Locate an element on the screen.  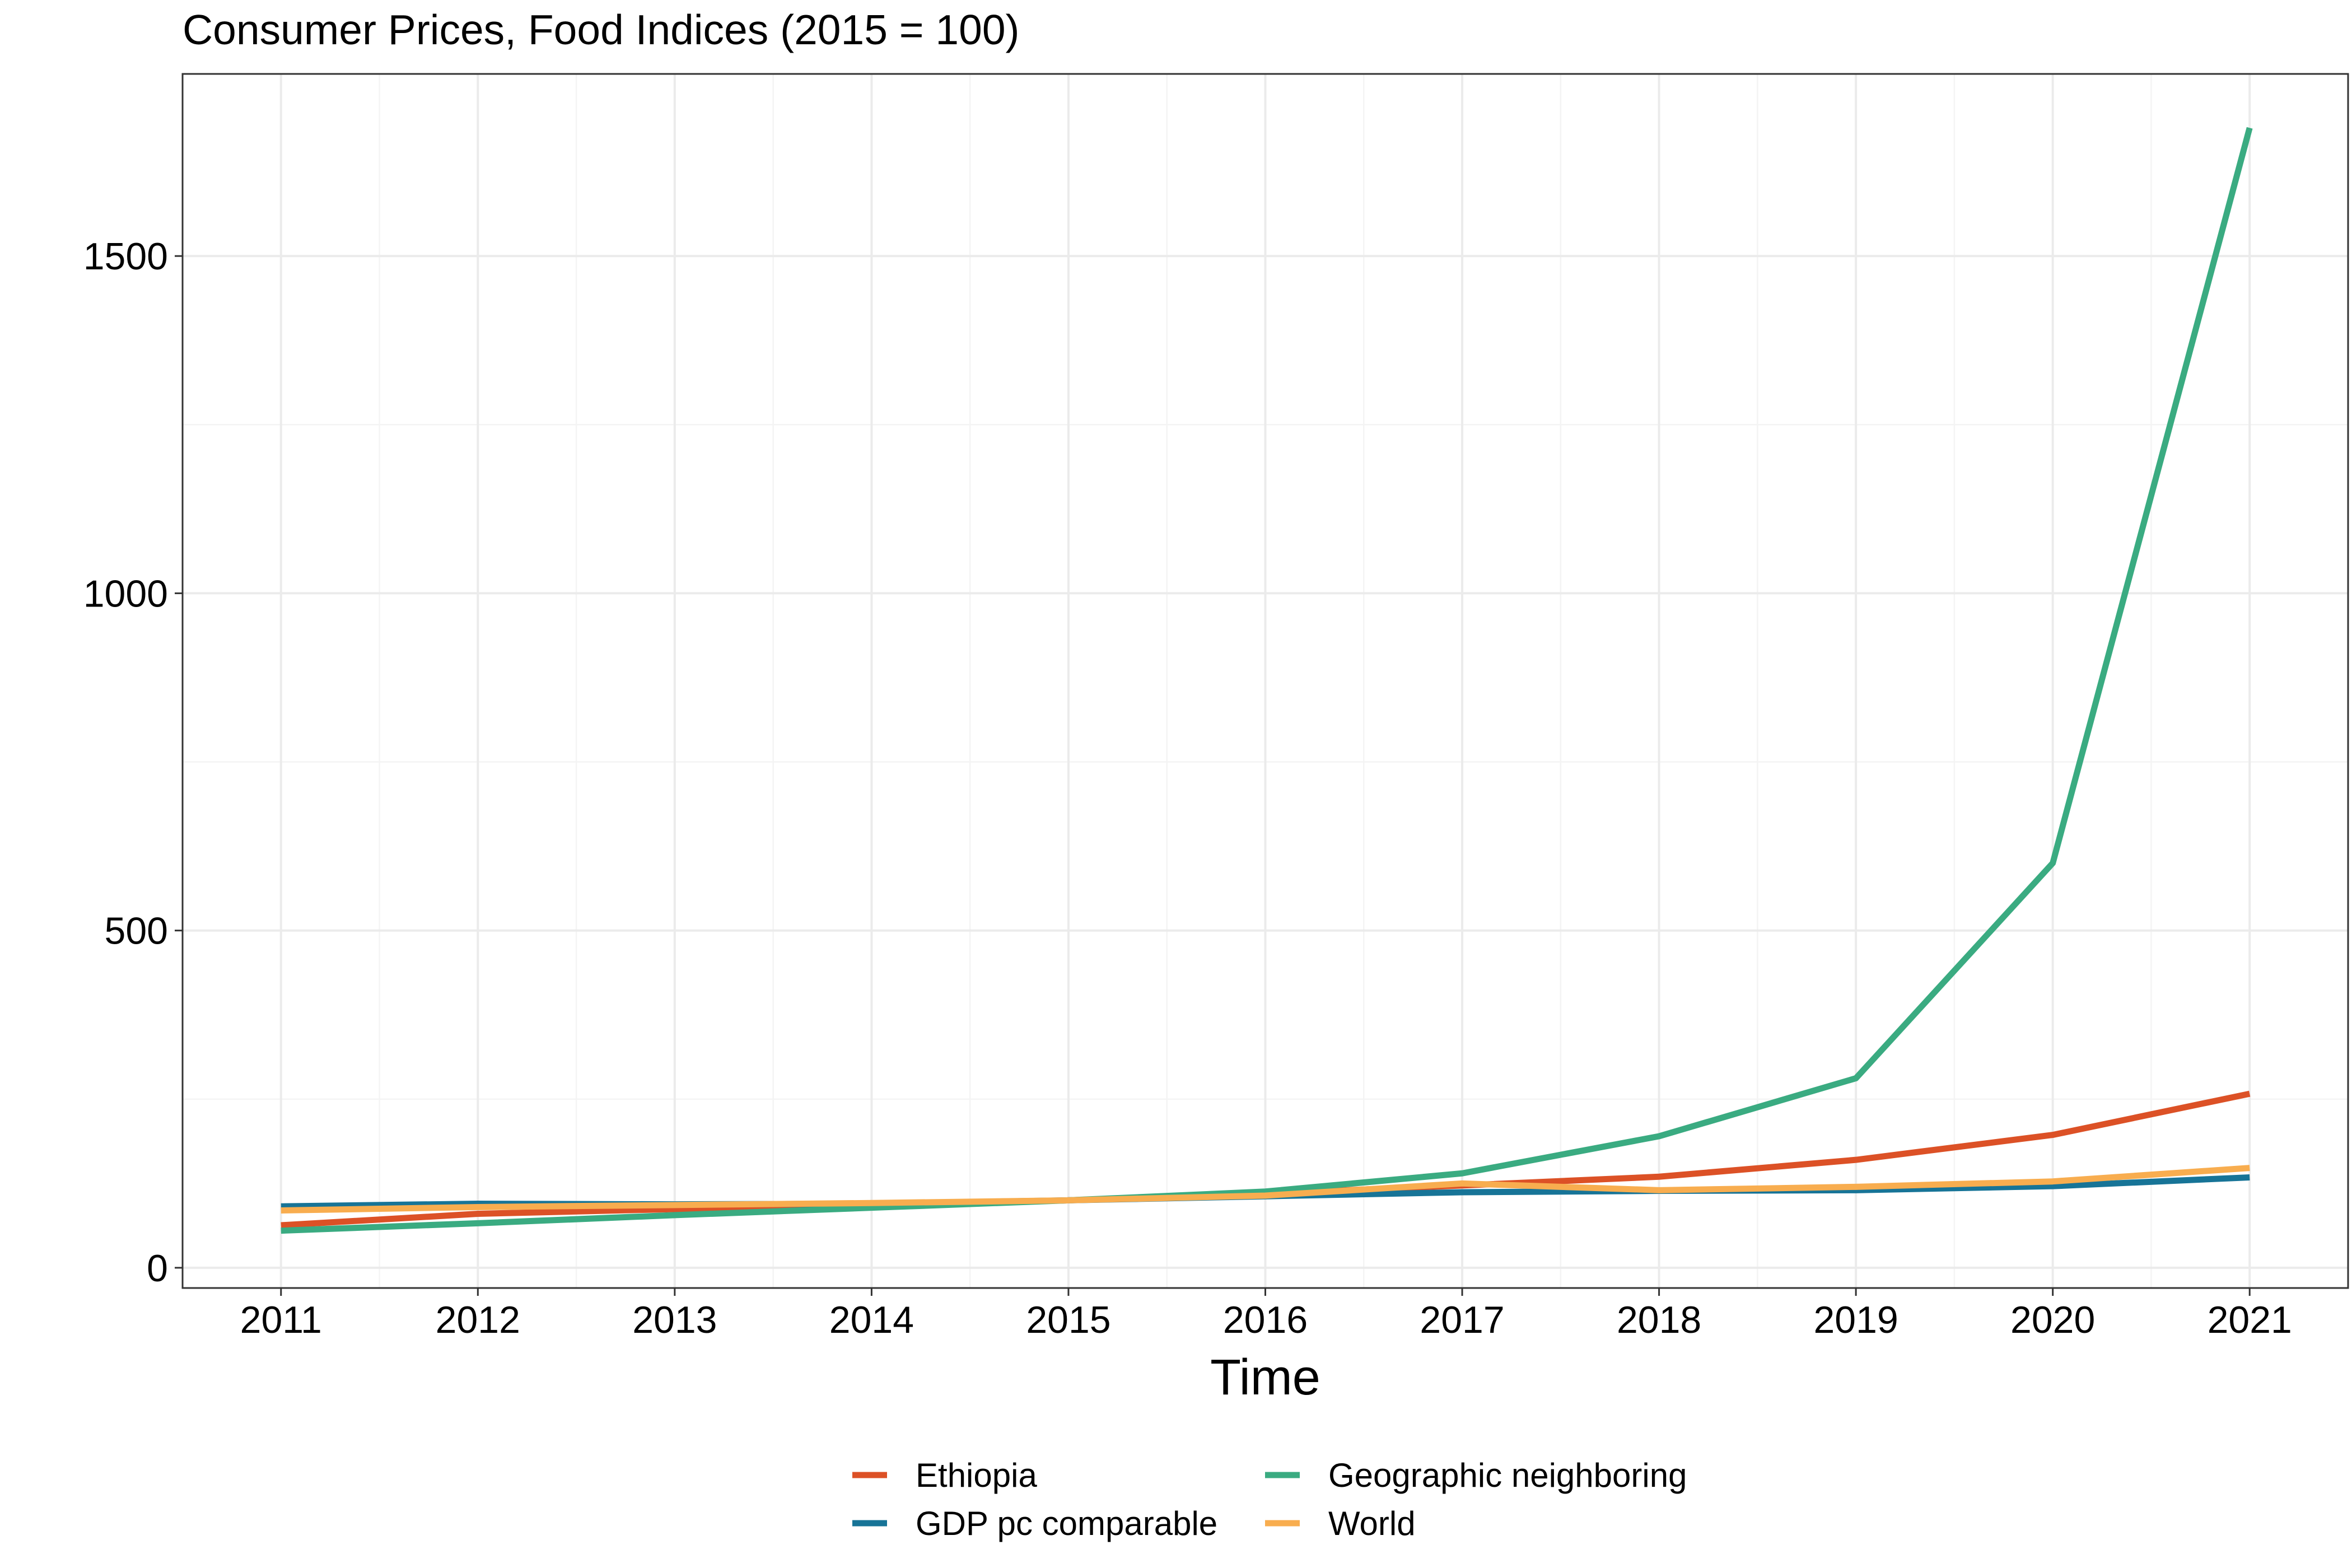
x-tick-label: 2016 is located at coordinates (1266, 1320).